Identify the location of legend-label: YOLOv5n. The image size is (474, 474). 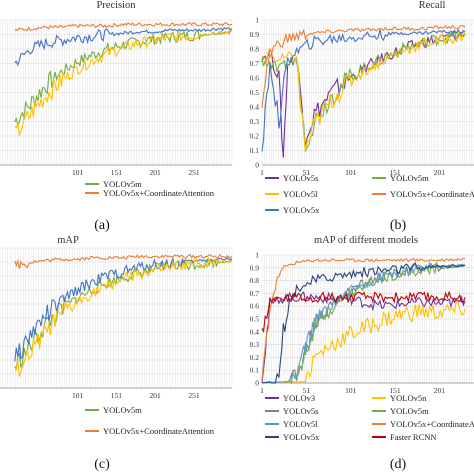
(408, 398).